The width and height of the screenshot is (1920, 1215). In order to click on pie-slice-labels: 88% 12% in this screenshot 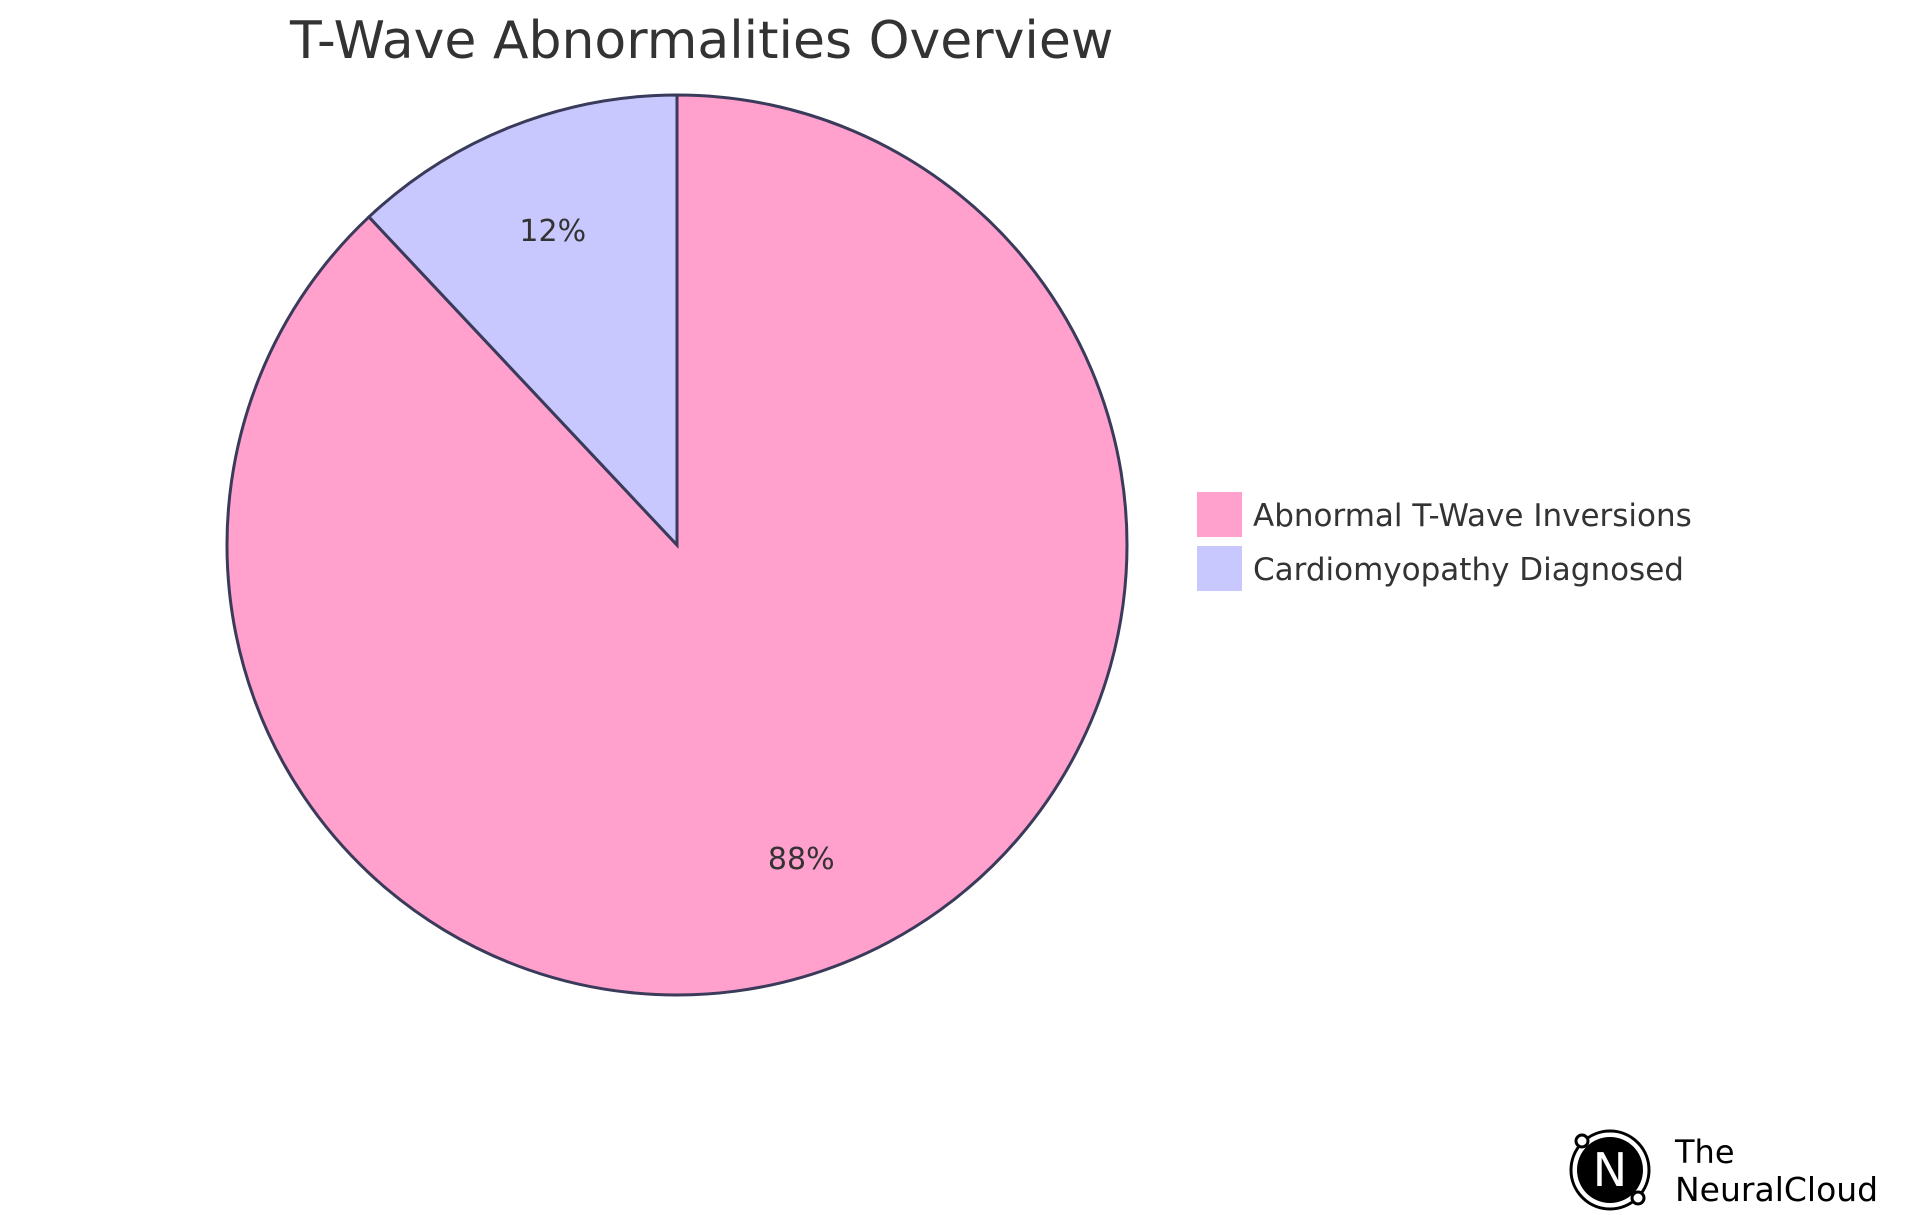, I will do `click(676, 545)`.